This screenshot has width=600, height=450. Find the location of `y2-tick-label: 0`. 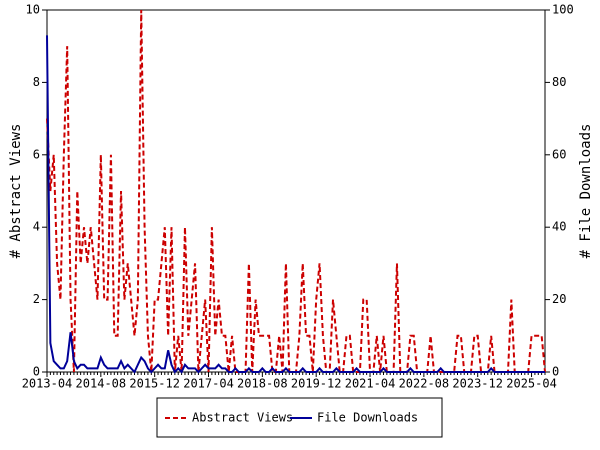

y2-tick-label: 0 is located at coordinates (555, 372).